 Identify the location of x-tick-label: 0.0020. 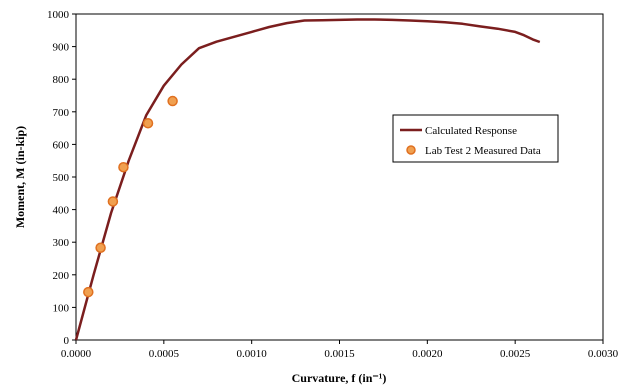
(427, 354).